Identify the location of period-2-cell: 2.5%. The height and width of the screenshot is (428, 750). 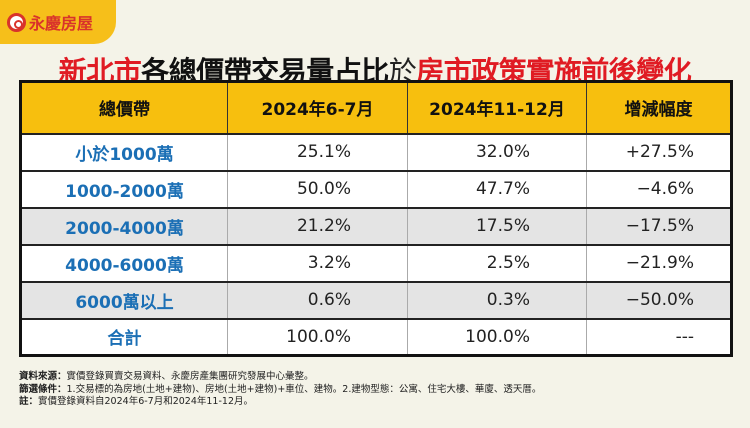
(497, 262).